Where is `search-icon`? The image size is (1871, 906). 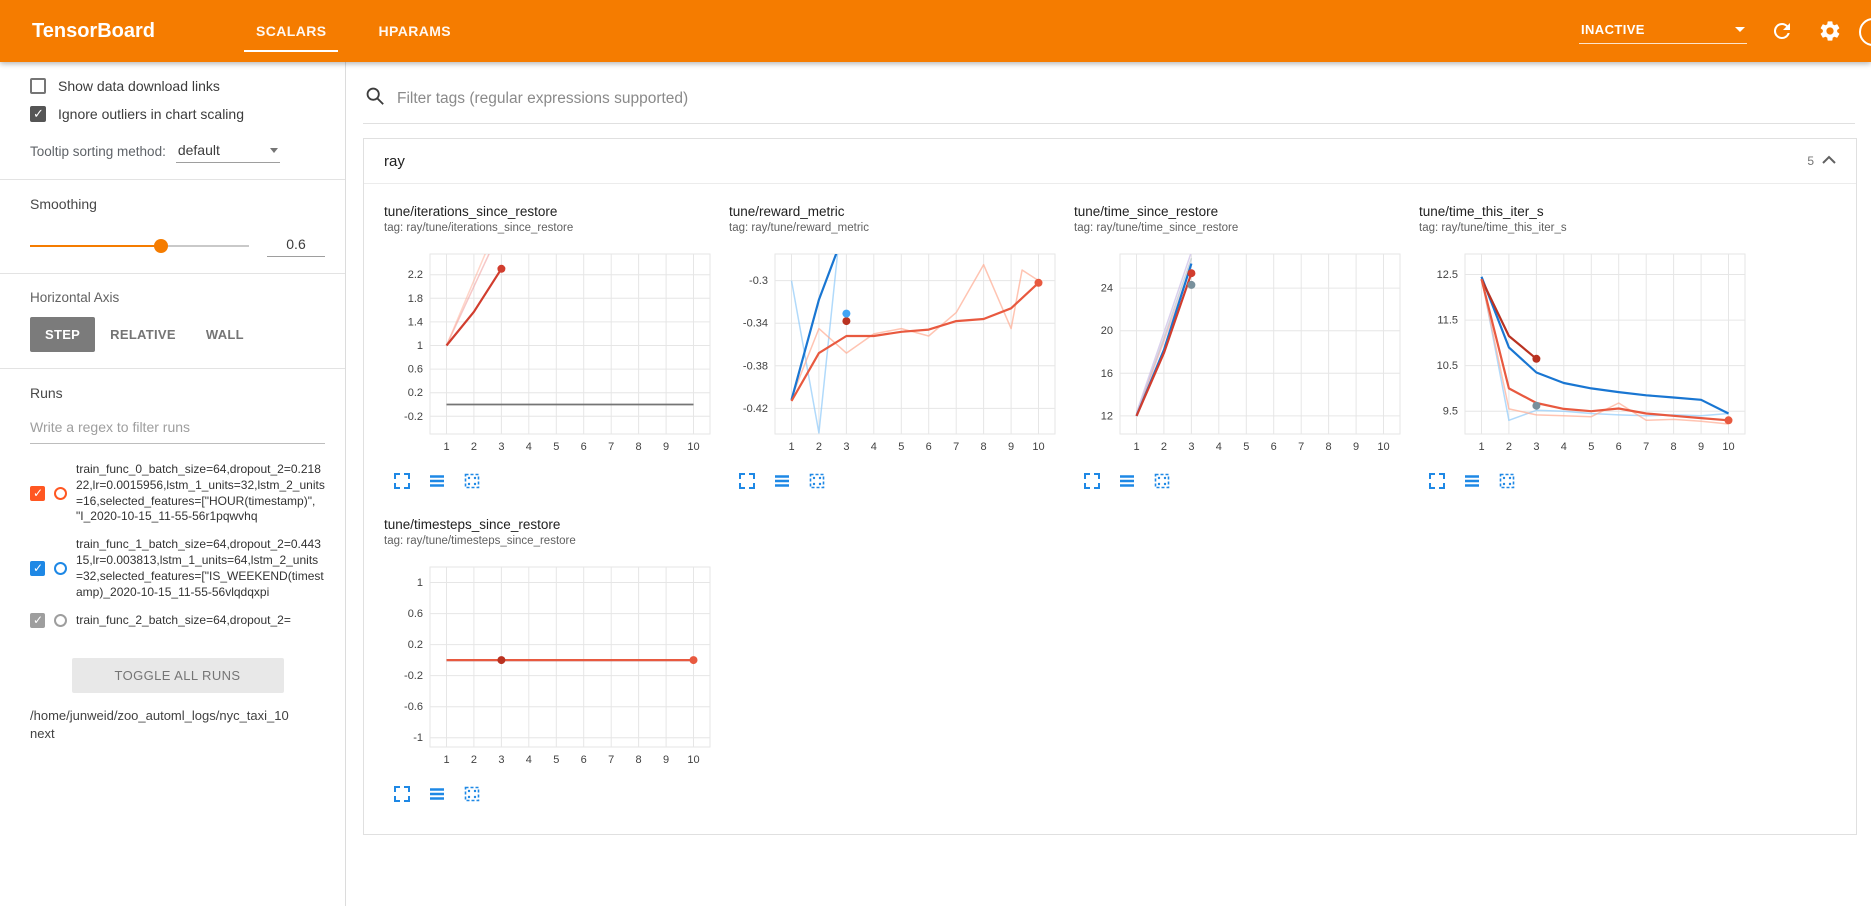 search-icon is located at coordinates (375, 98).